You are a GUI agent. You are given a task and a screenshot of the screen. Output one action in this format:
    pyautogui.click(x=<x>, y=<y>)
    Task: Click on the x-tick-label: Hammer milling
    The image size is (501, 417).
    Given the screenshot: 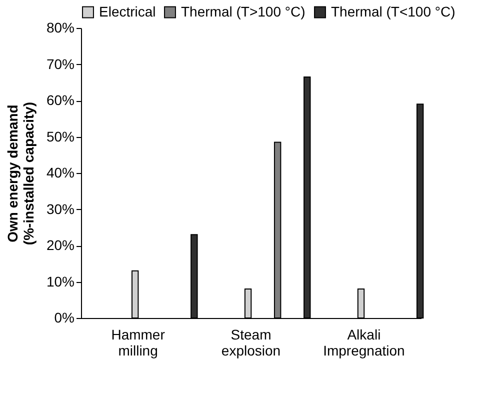 What is the action you would take?
    pyautogui.click(x=138, y=342)
    